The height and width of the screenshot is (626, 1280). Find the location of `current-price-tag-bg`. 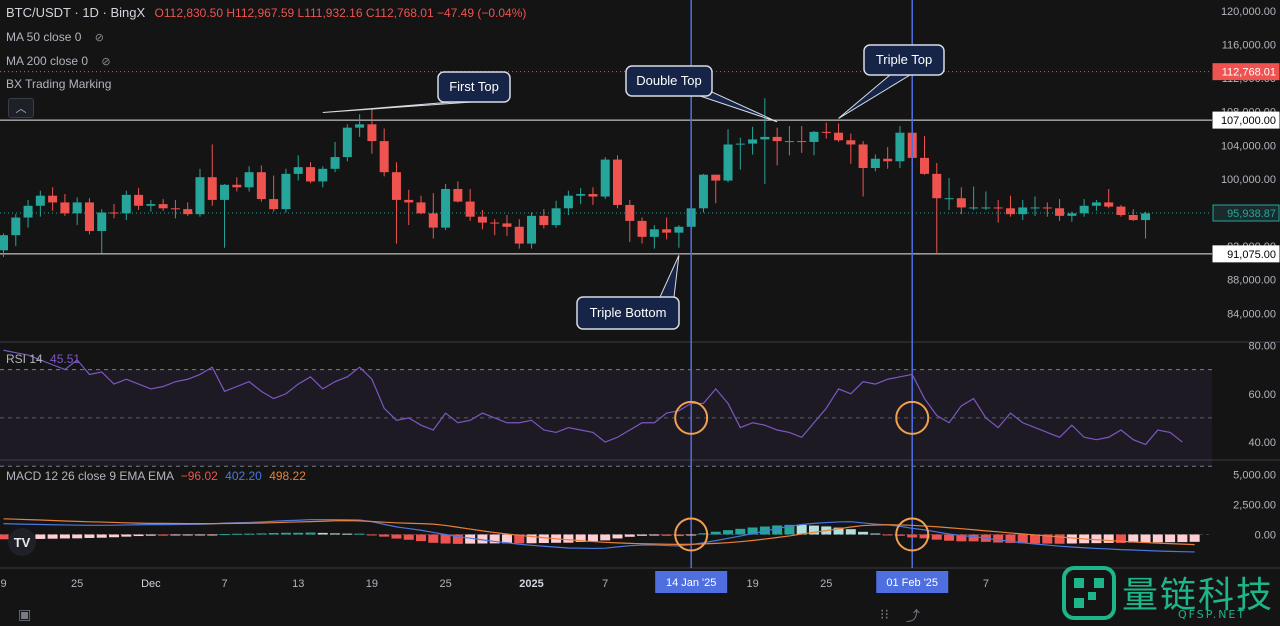

current-price-tag-bg is located at coordinates (1246, 72).